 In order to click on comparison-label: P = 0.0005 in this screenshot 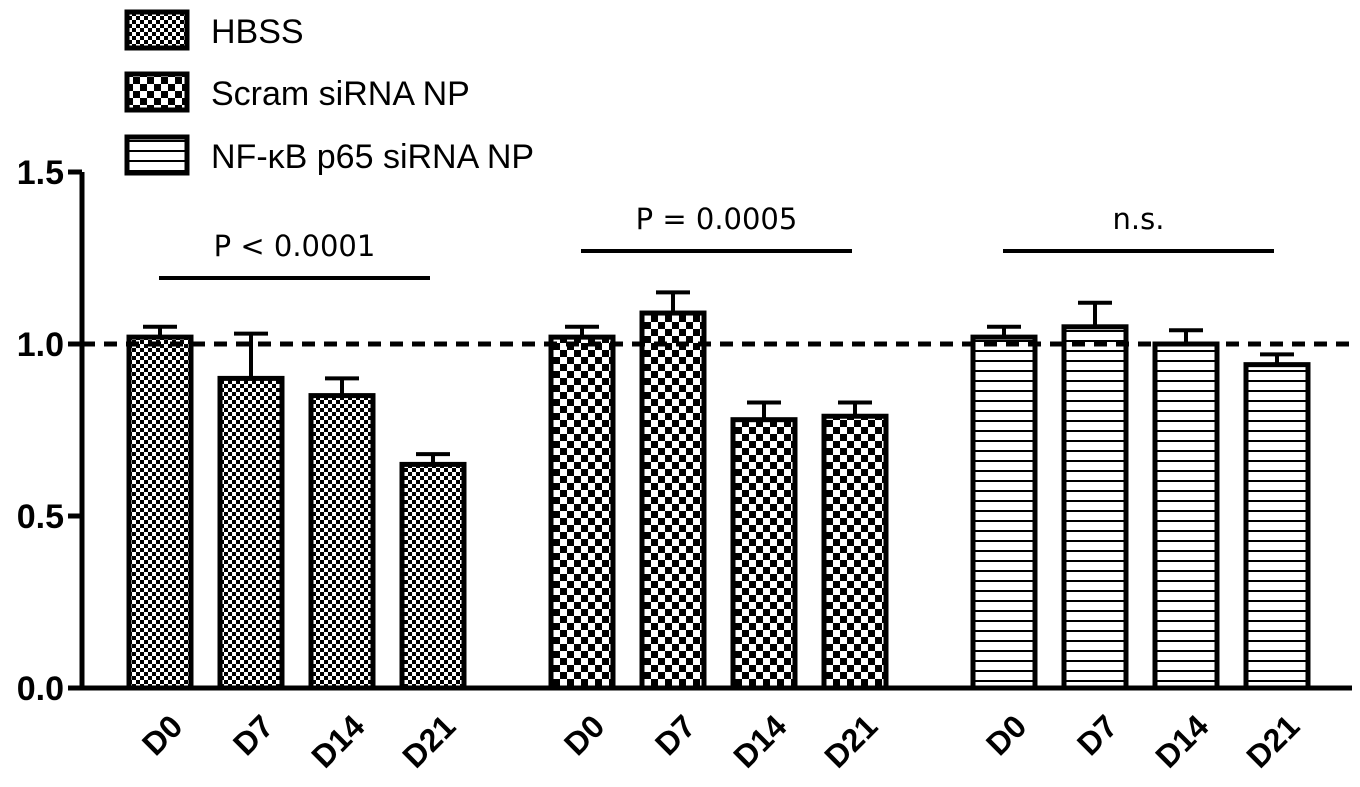, I will do `click(717, 219)`.